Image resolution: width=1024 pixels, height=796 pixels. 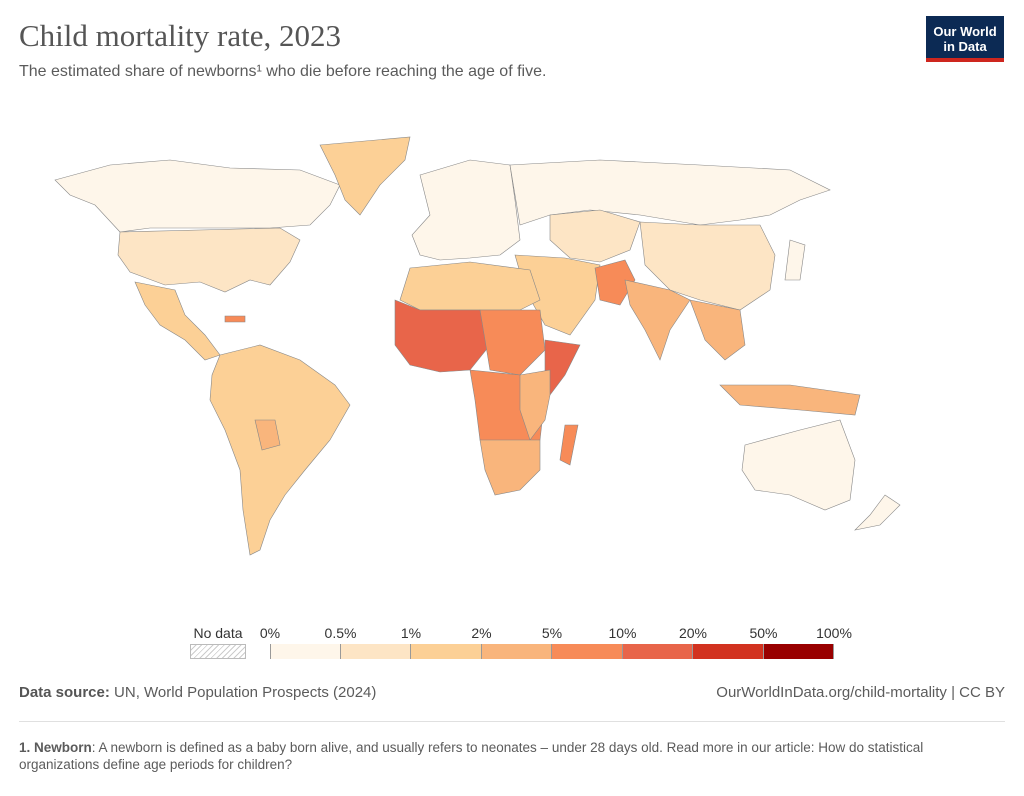 I want to click on owid-logo: Our World in Data, so click(x=965, y=39).